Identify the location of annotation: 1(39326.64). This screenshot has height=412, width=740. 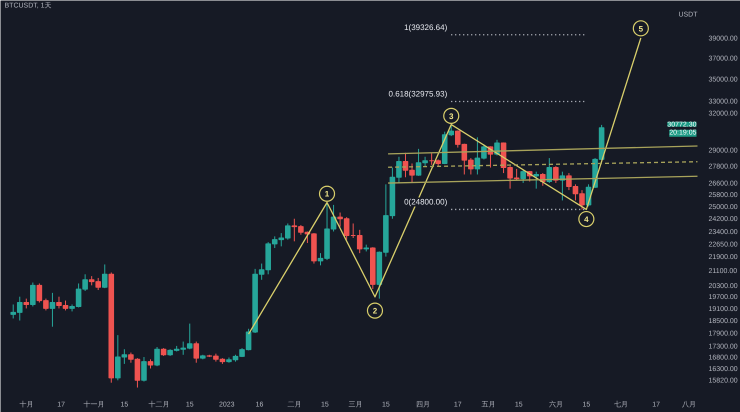
(426, 27).